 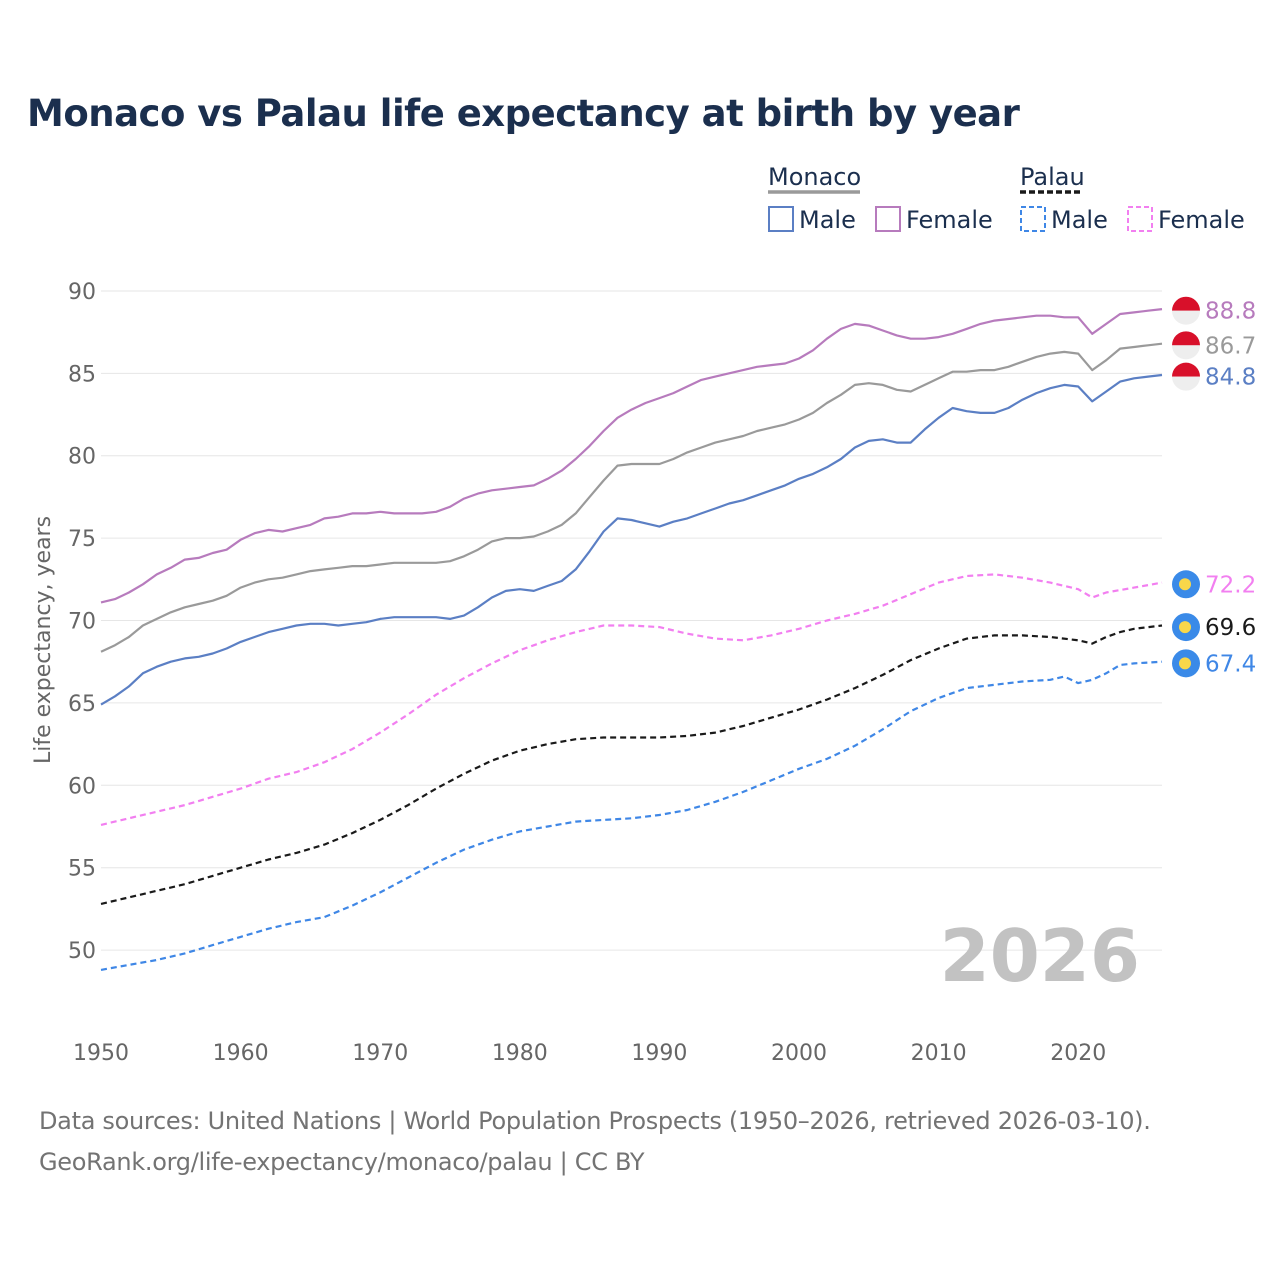 What do you see at coordinates (1052, 177) in the screenshot?
I see `legend-heading-palau: Palau` at bounding box center [1052, 177].